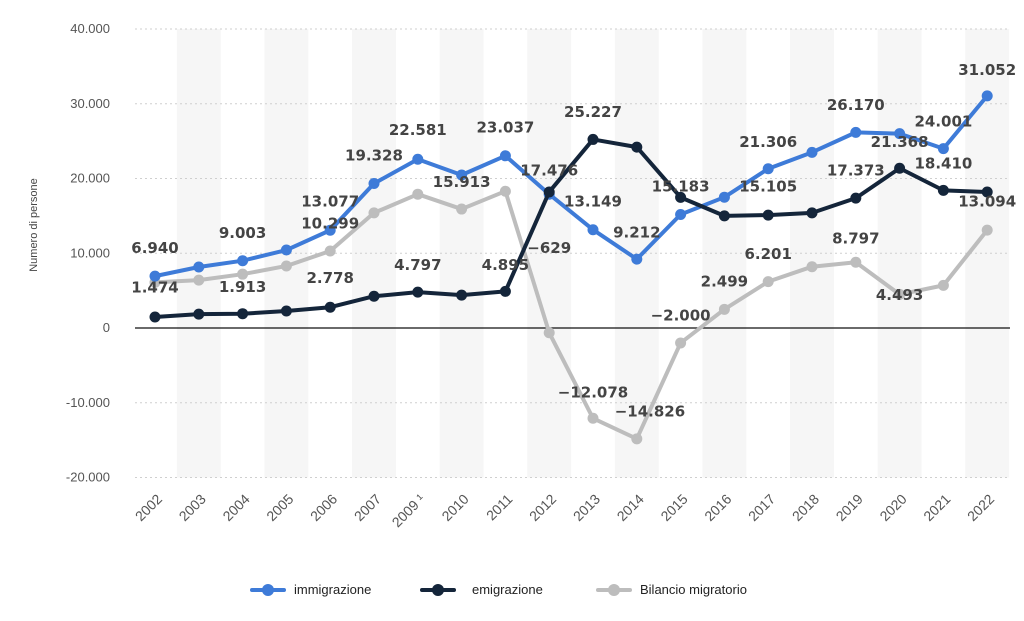 This screenshot has width=1024, height=621. Describe the element at coordinates (507, 589) in the screenshot. I see `legend-label: emigrazione` at that location.